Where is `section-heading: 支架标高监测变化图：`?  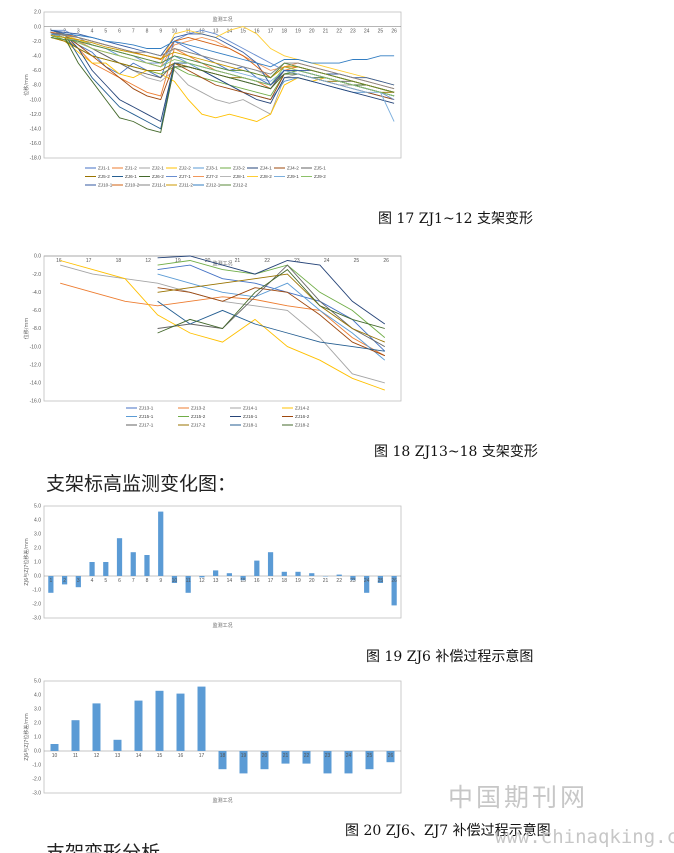 section-heading: 支架标高监测变化图： is located at coordinates (141, 484).